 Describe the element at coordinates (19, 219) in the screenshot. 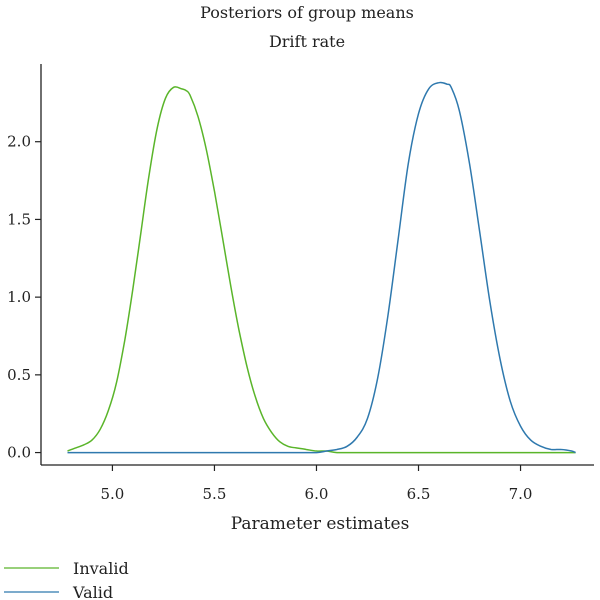

I see `y-tick-label: 1.5` at that location.